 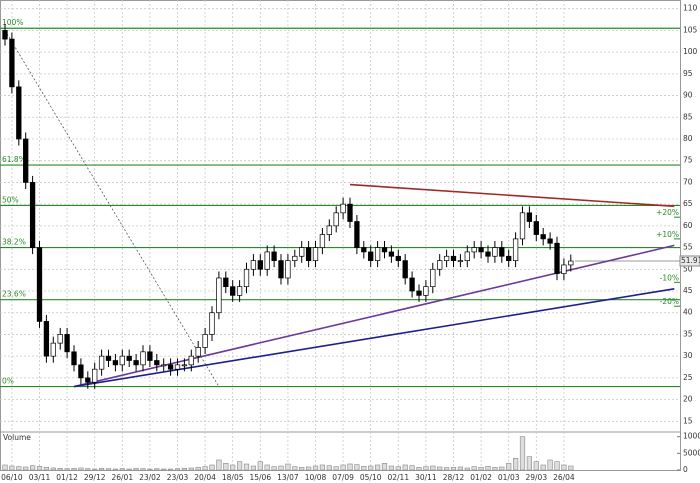 What do you see at coordinates (481, 477) in the screenshot?
I see `x-tick-label: 01/02` at bounding box center [481, 477].